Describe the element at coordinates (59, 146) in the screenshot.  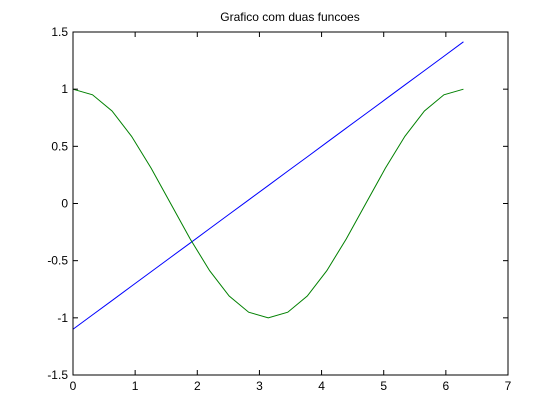
I see `y-tick-label: 0.5` at that location.